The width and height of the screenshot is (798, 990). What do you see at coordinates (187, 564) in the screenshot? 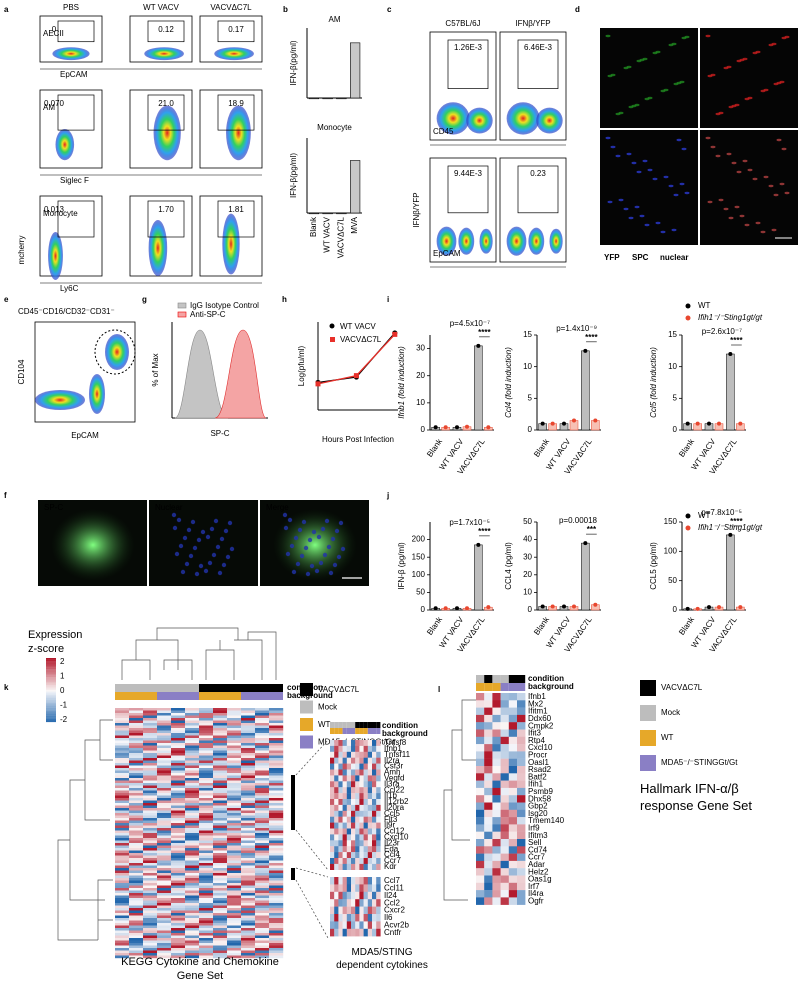
I see `nucleus` at bounding box center [187, 564].